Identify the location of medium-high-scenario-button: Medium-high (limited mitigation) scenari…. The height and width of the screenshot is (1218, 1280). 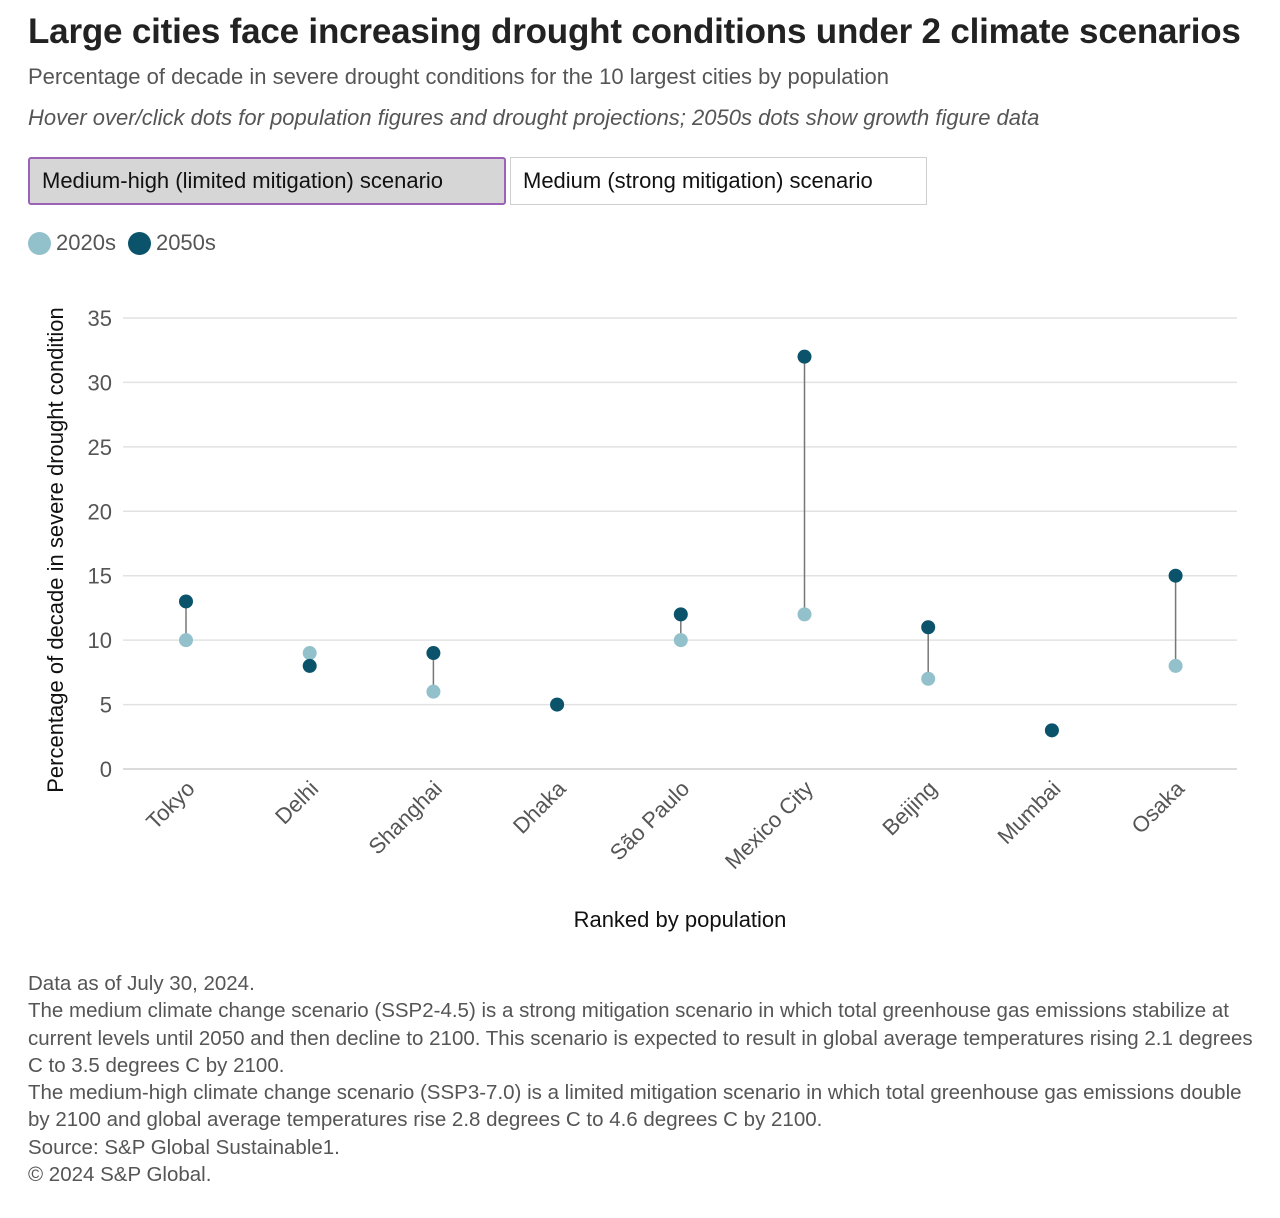
(267, 181).